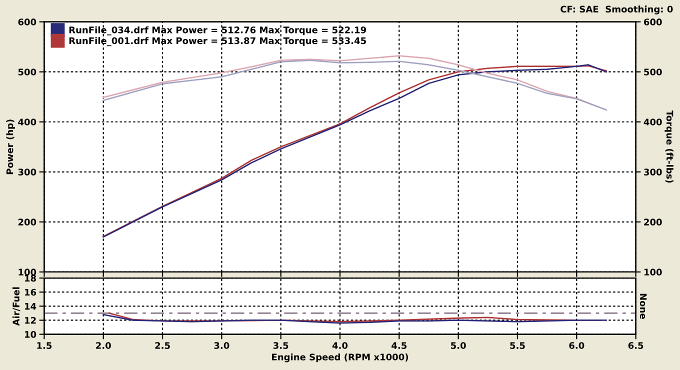 This screenshot has width=680, height=370. What do you see at coordinates (103, 345) in the screenshot?
I see `x-tick-label: 2.0` at bounding box center [103, 345].